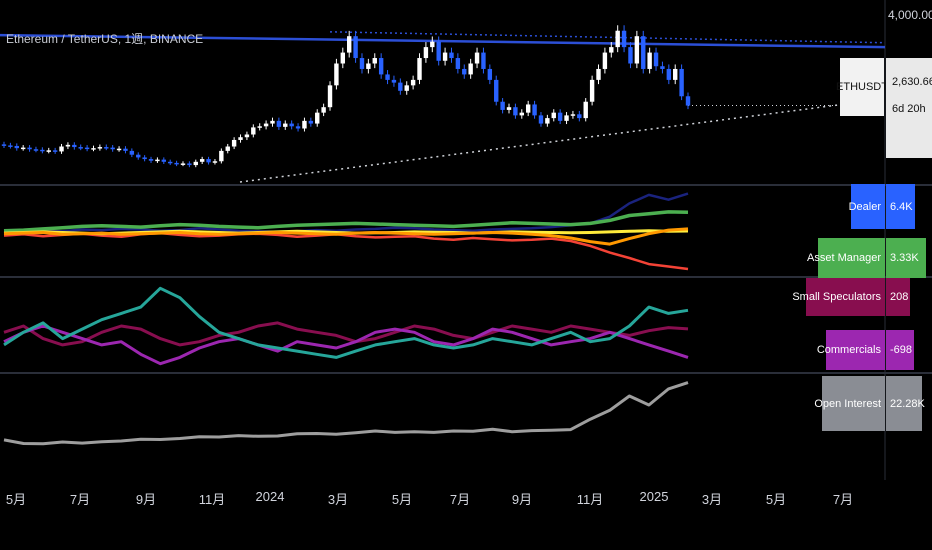 The image size is (932, 550). I want to click on series-line-unlabeled, so click(346, 322).